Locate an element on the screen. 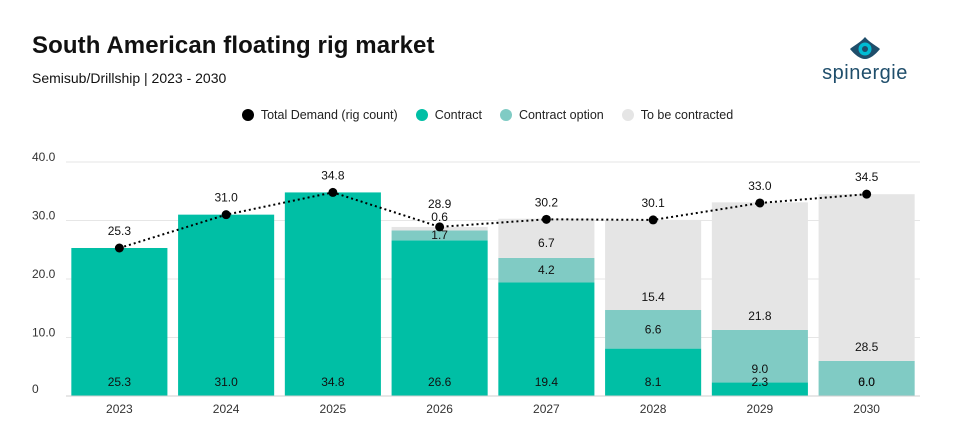  data-label-contract: 0.0 is located at coordinates (866, 382).